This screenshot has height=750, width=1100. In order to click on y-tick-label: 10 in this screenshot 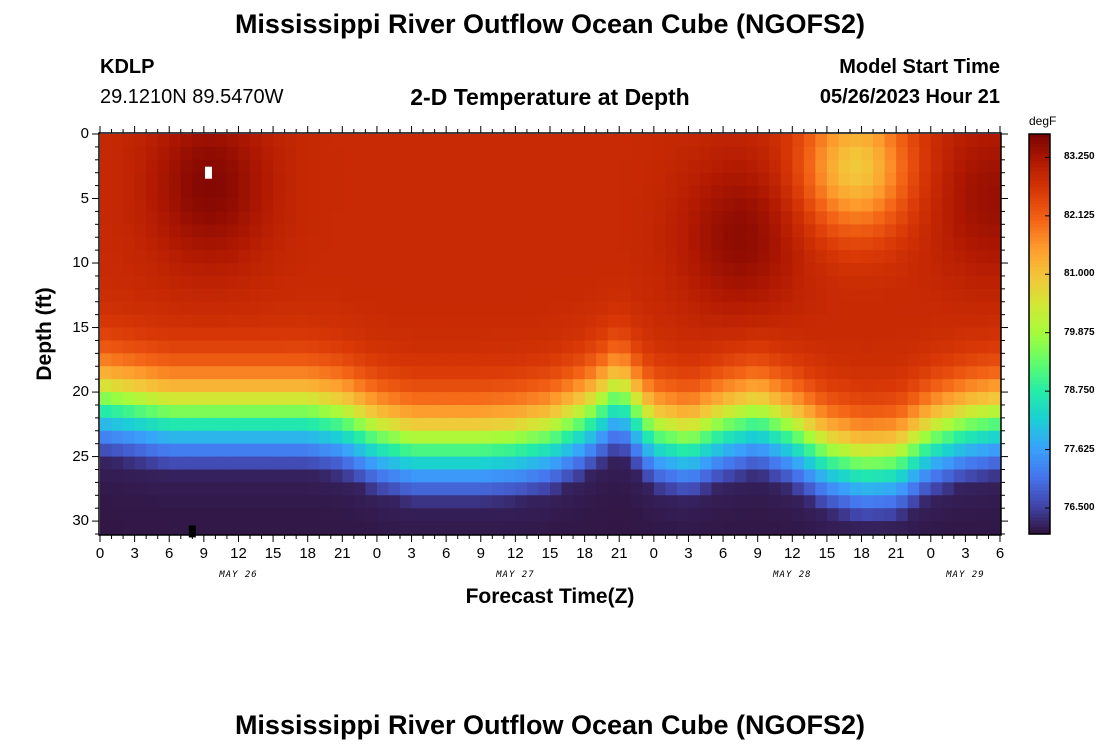, I will do `click(80, 263)`.